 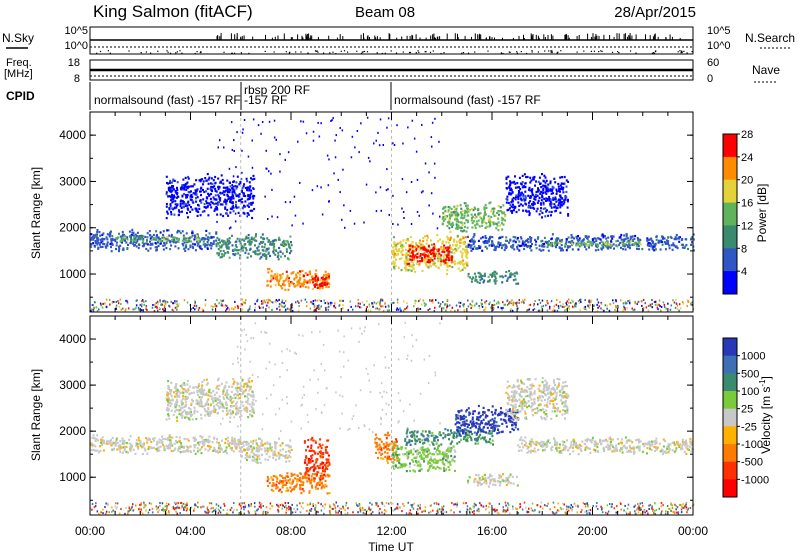 What do you see at coordinates (385, 12) in the screenshot?
I see `beam-title: Beam 08` at bounding box center [385, 12].